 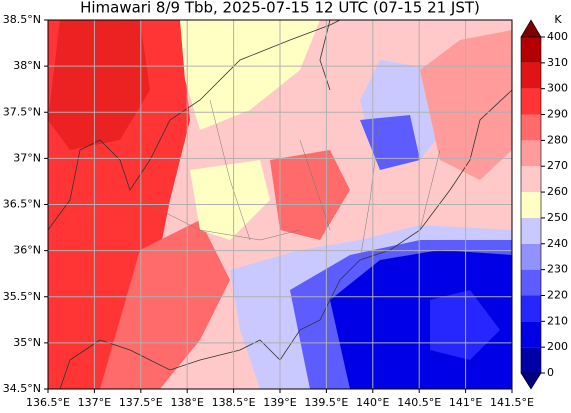 I want to click on colorbar-tick-label: 200, so click(x=557, y=346).